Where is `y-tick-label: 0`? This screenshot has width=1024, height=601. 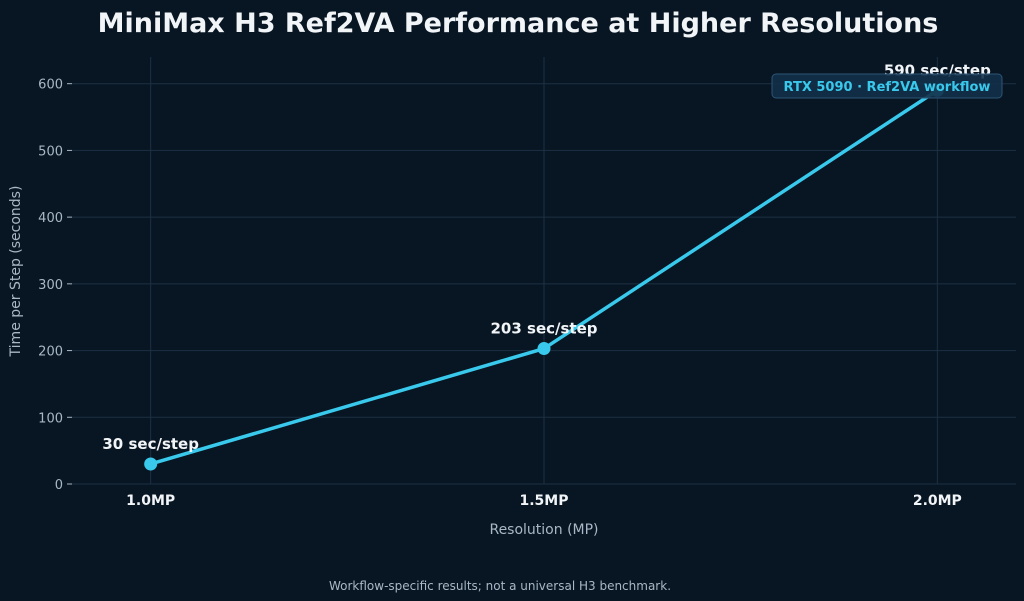
y-tick-label: 0 is located at coordinates (59, 485).